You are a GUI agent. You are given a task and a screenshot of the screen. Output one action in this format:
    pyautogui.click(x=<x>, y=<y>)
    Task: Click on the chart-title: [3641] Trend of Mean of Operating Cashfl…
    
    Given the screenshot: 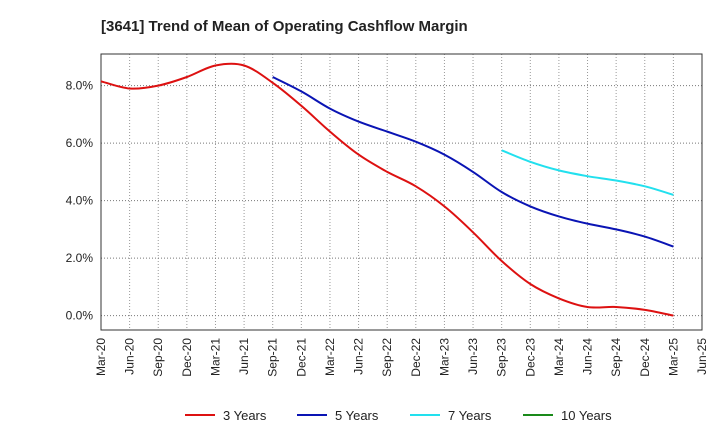 What is the action you would take?
    pyautogui.click(x=284, y=26)
    